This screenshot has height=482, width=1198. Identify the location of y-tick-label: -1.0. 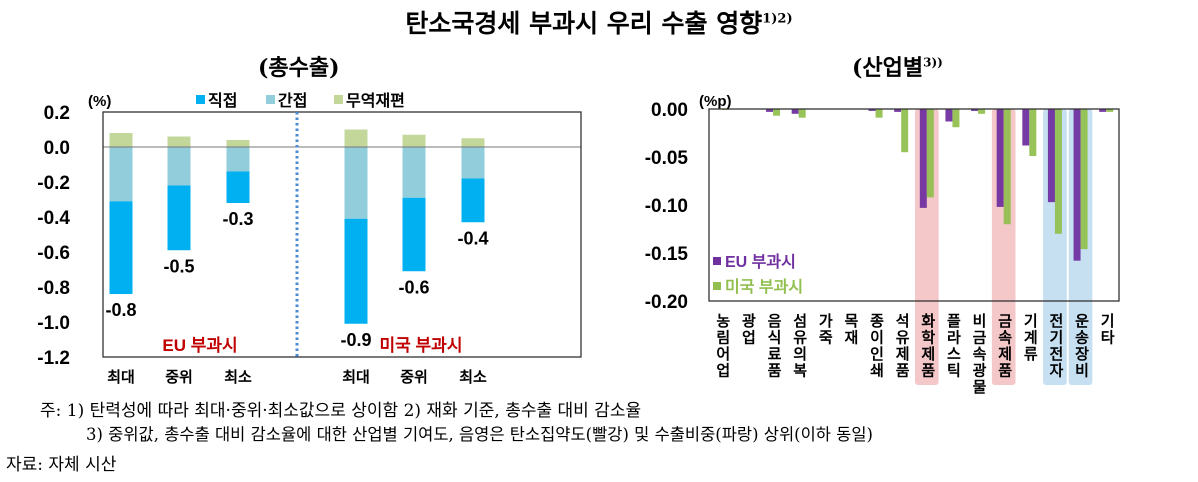
(53, 323).